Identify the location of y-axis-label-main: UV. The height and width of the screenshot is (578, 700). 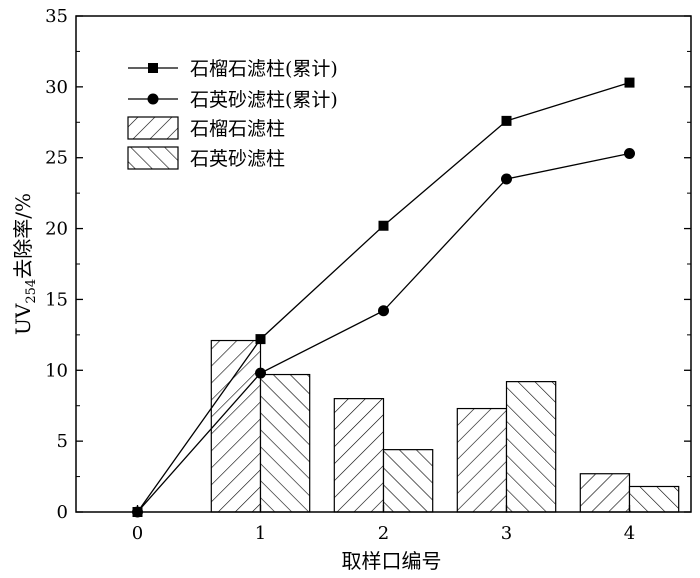
(23, 319).